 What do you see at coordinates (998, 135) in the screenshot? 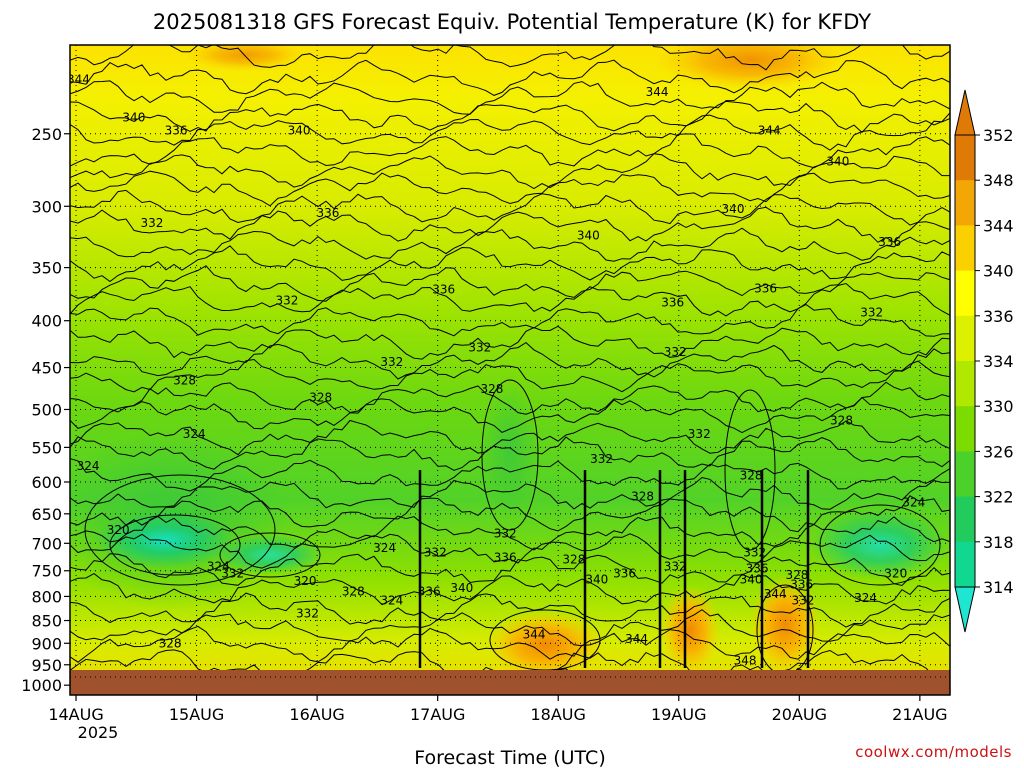
I see `colorbar-tick-label: 352` at bounding box center [998, 135].